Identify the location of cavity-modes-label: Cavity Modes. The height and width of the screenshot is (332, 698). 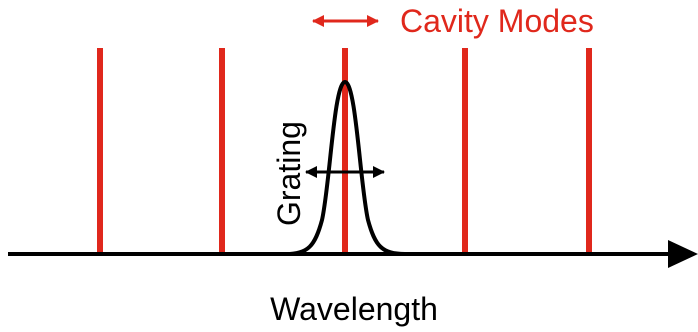
(497, 21).